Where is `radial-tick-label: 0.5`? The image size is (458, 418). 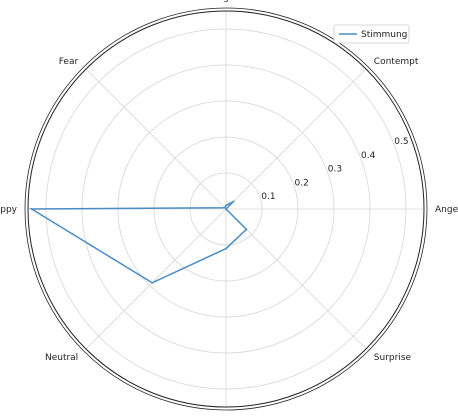 radial-tick-label: 0.5 is located at coordinates (401, 142).